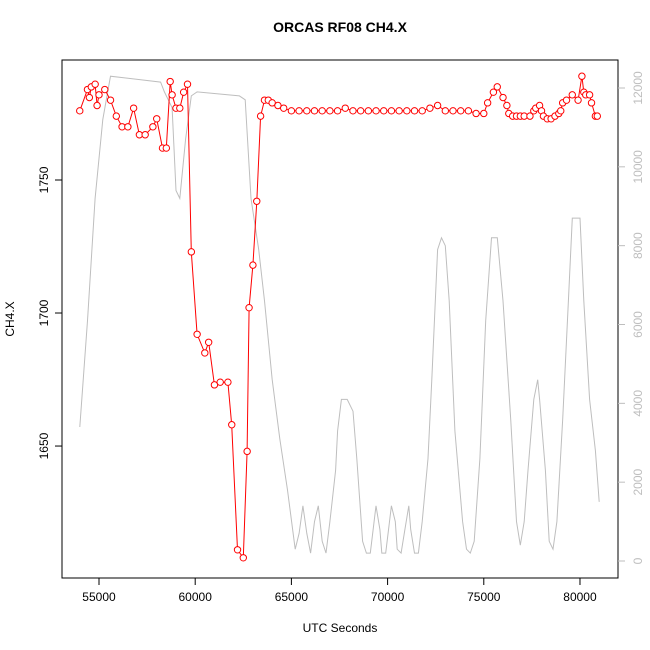  I want to click on x-tick-label: 70000, so click(388, 597).